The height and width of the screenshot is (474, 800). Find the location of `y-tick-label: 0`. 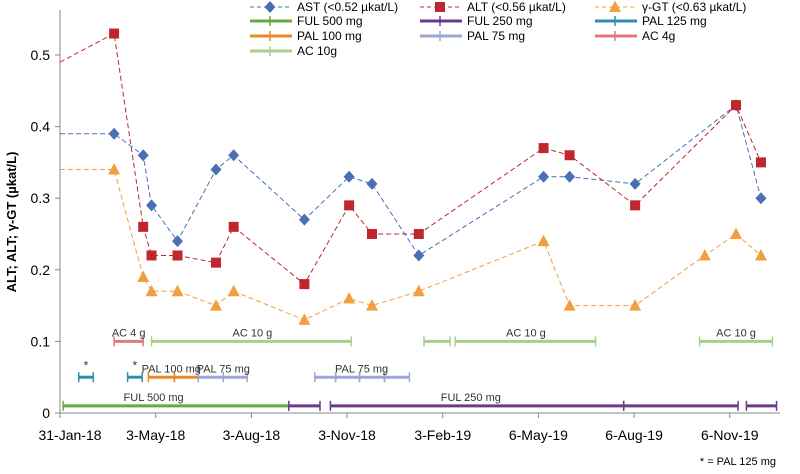

y-tick-label: 0 is located at coordinates (46, 413).